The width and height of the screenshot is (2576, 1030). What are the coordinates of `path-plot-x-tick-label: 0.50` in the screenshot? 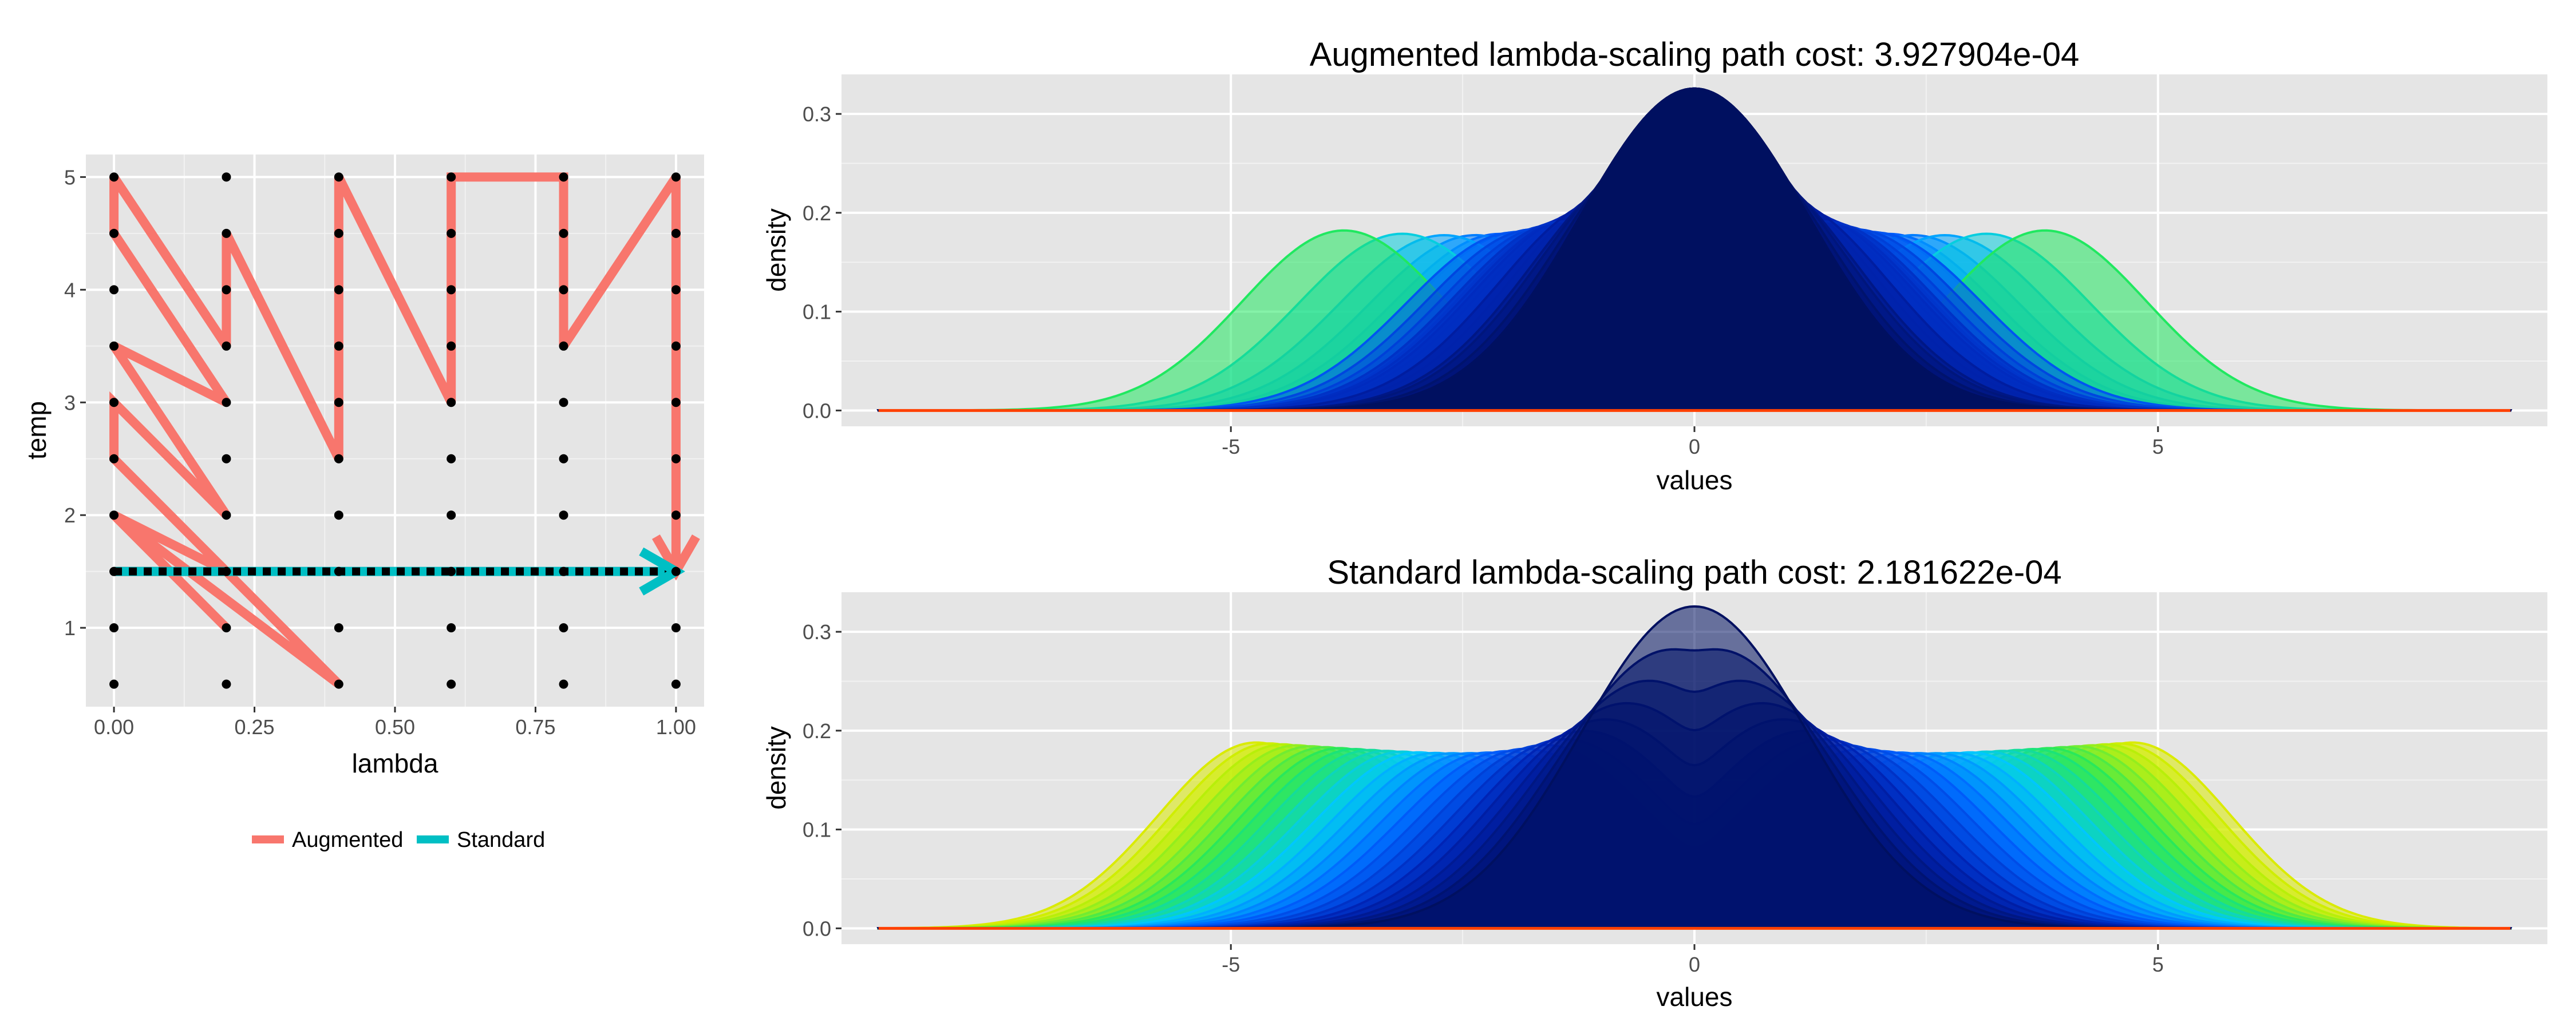 It's located at (395, 727).